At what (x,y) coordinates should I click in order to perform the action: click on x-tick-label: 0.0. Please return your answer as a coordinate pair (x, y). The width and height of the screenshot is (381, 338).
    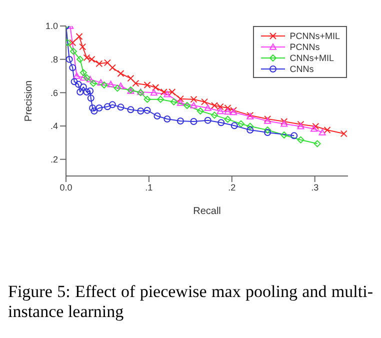
    Looking at the image, I should click on (66, 187).